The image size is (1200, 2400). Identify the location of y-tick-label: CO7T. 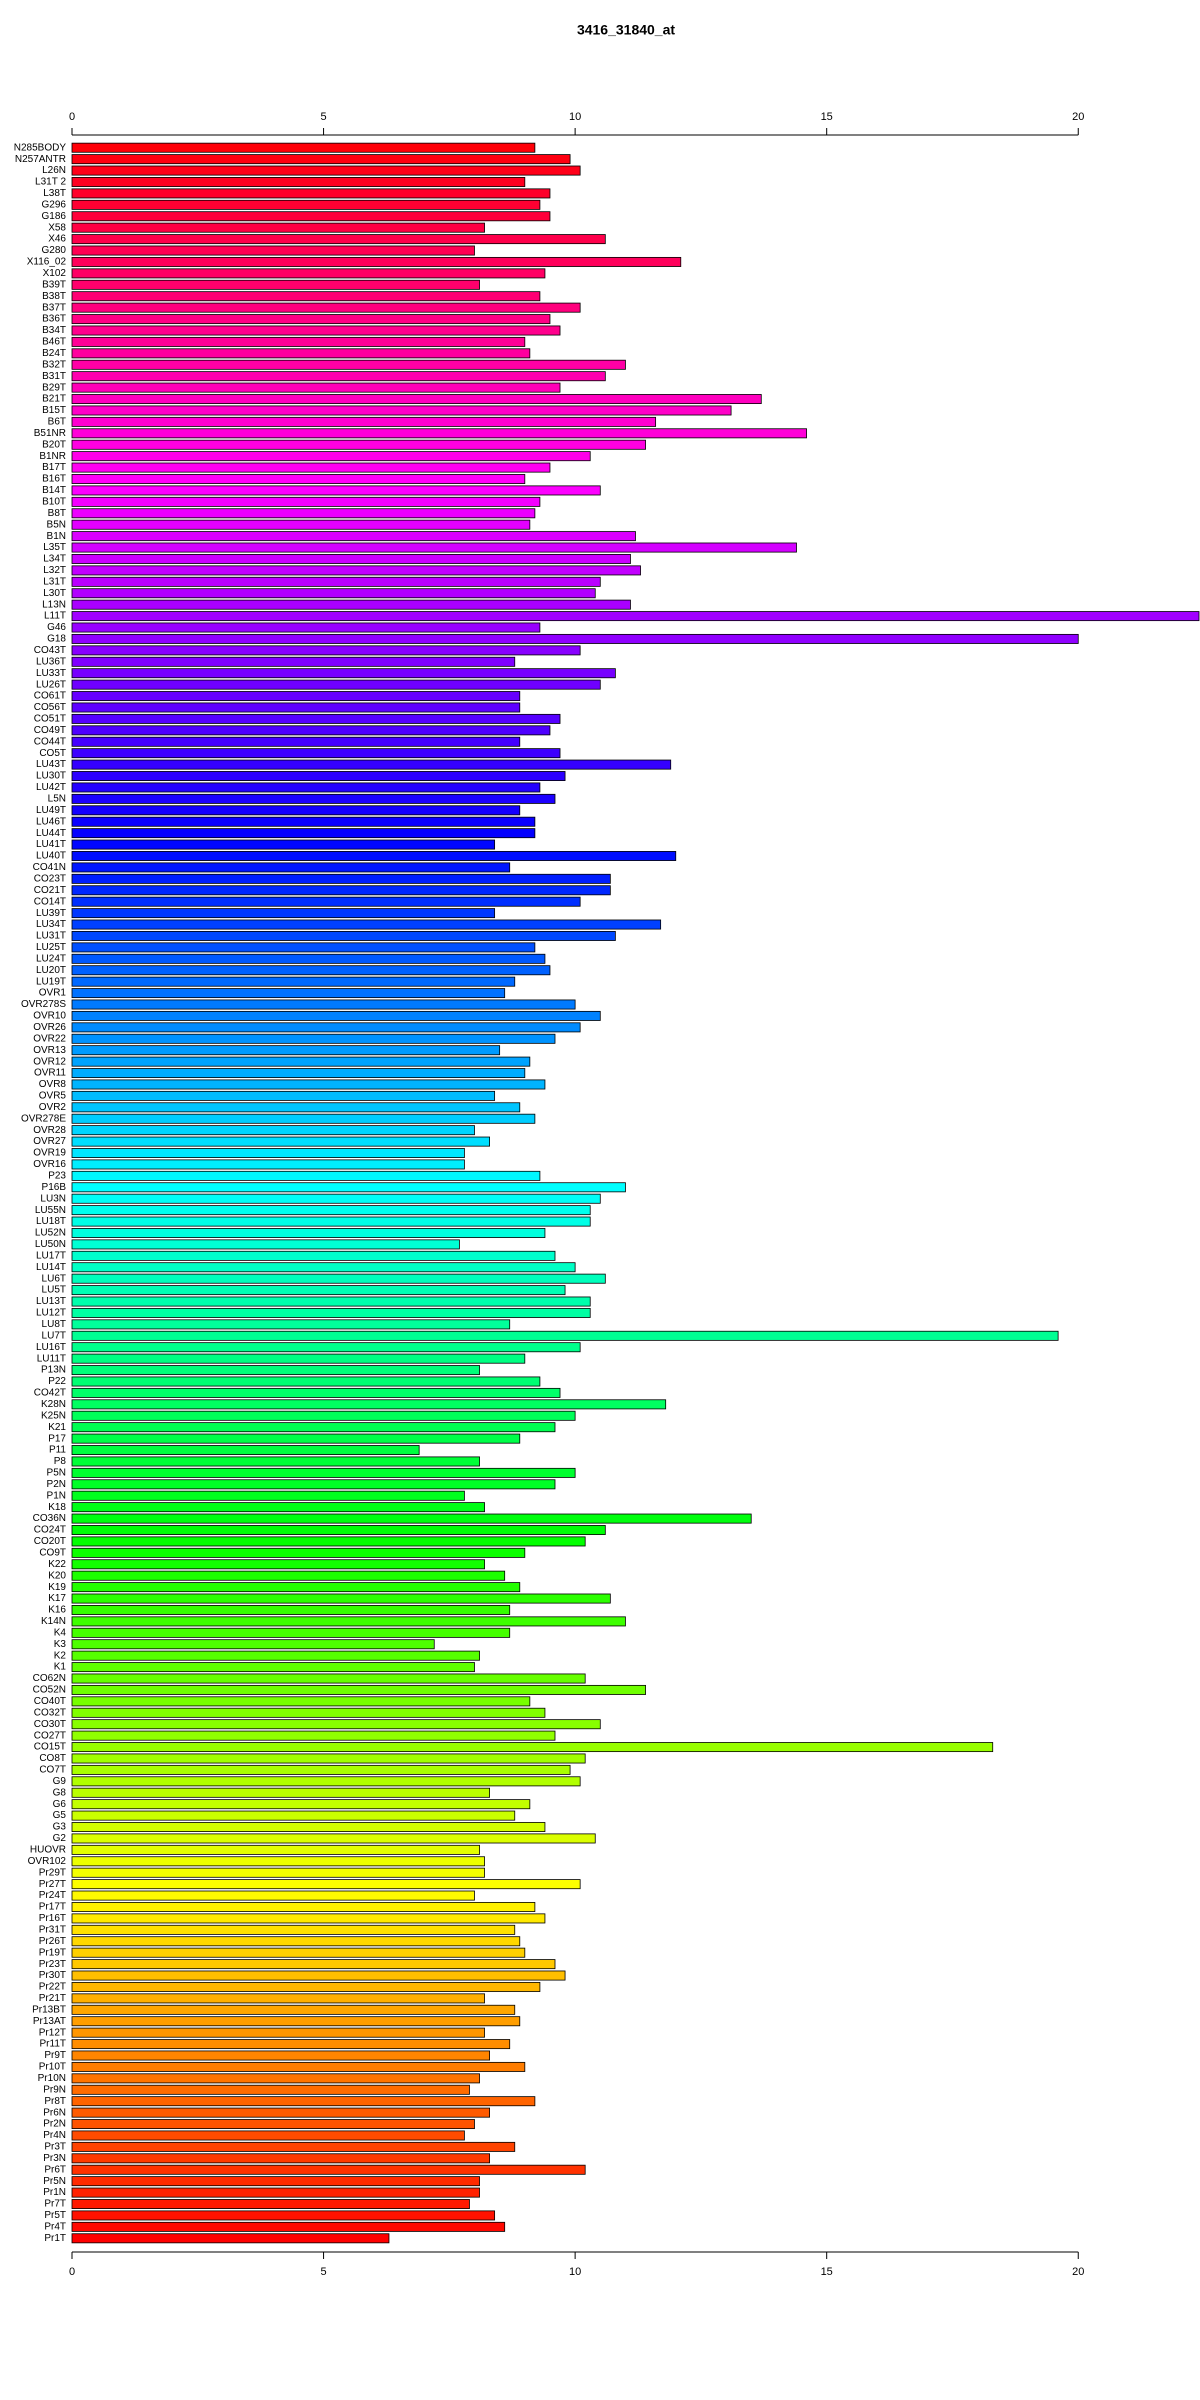
(52, 1770).